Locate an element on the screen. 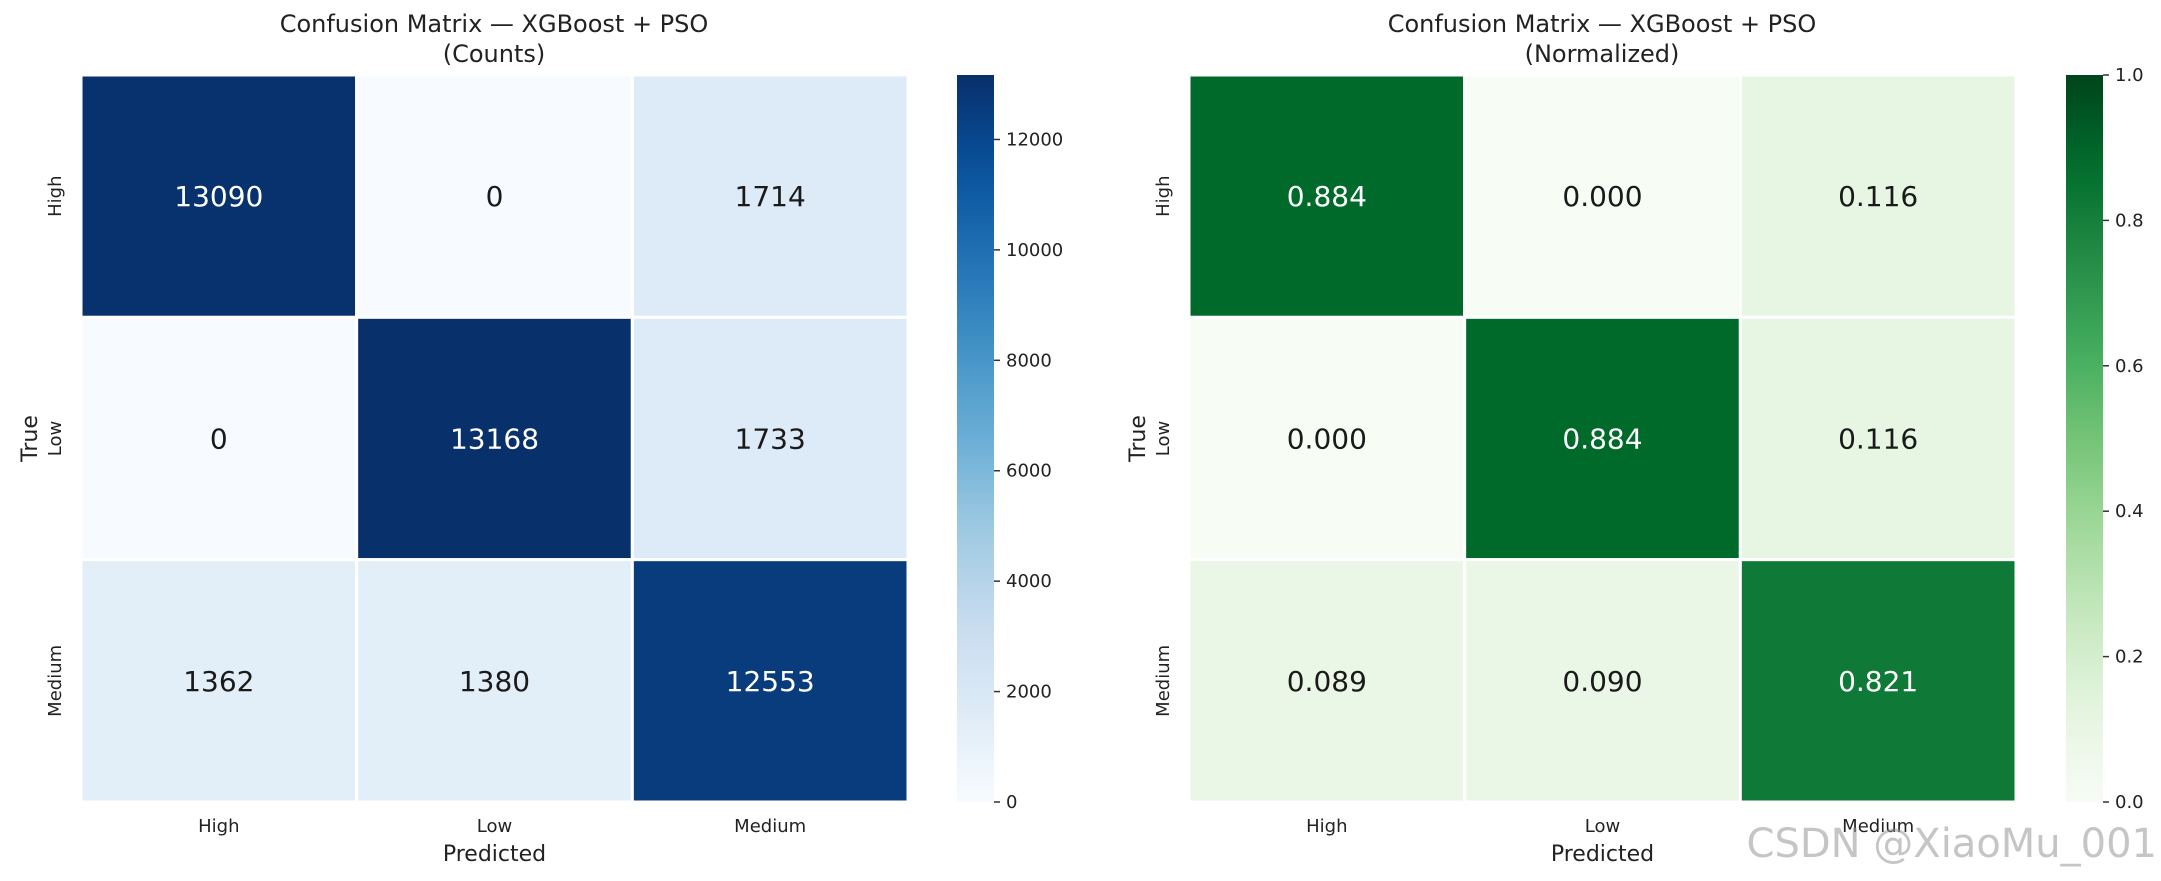  cell-value-label: 12553 is located at coordinates (770, 681).